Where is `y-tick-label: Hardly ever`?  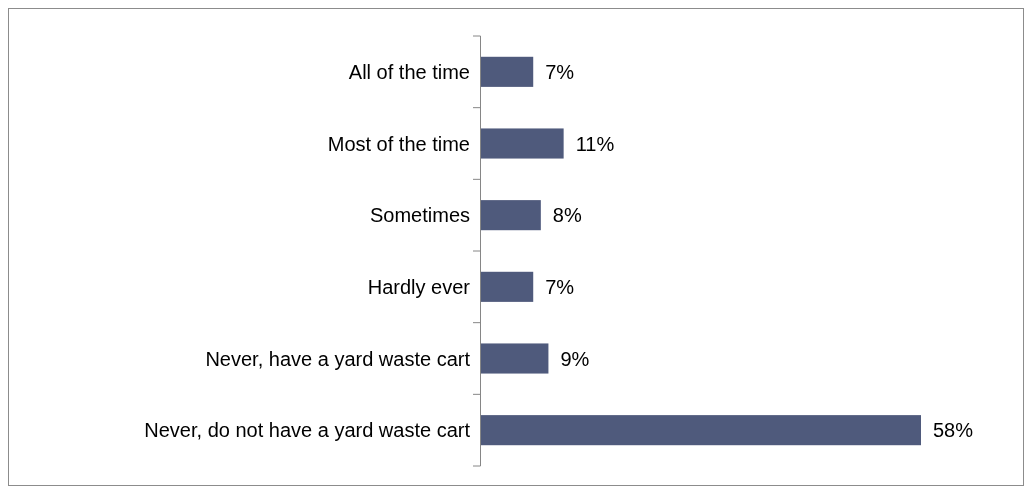 y-tick-label: Hardly ever is located at coordinates (419, 286).